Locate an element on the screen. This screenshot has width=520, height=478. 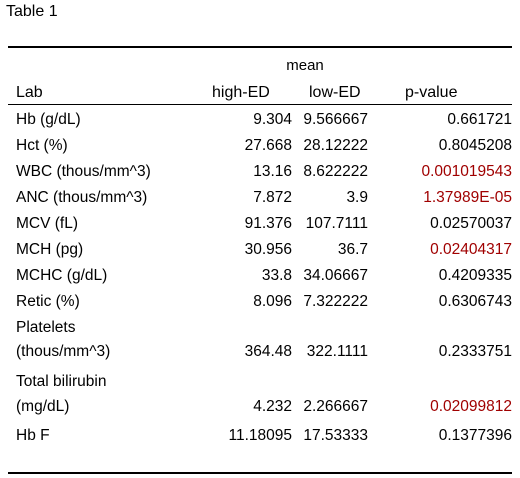
row-label: MCV (fL) is located at coordinates (47, 223).